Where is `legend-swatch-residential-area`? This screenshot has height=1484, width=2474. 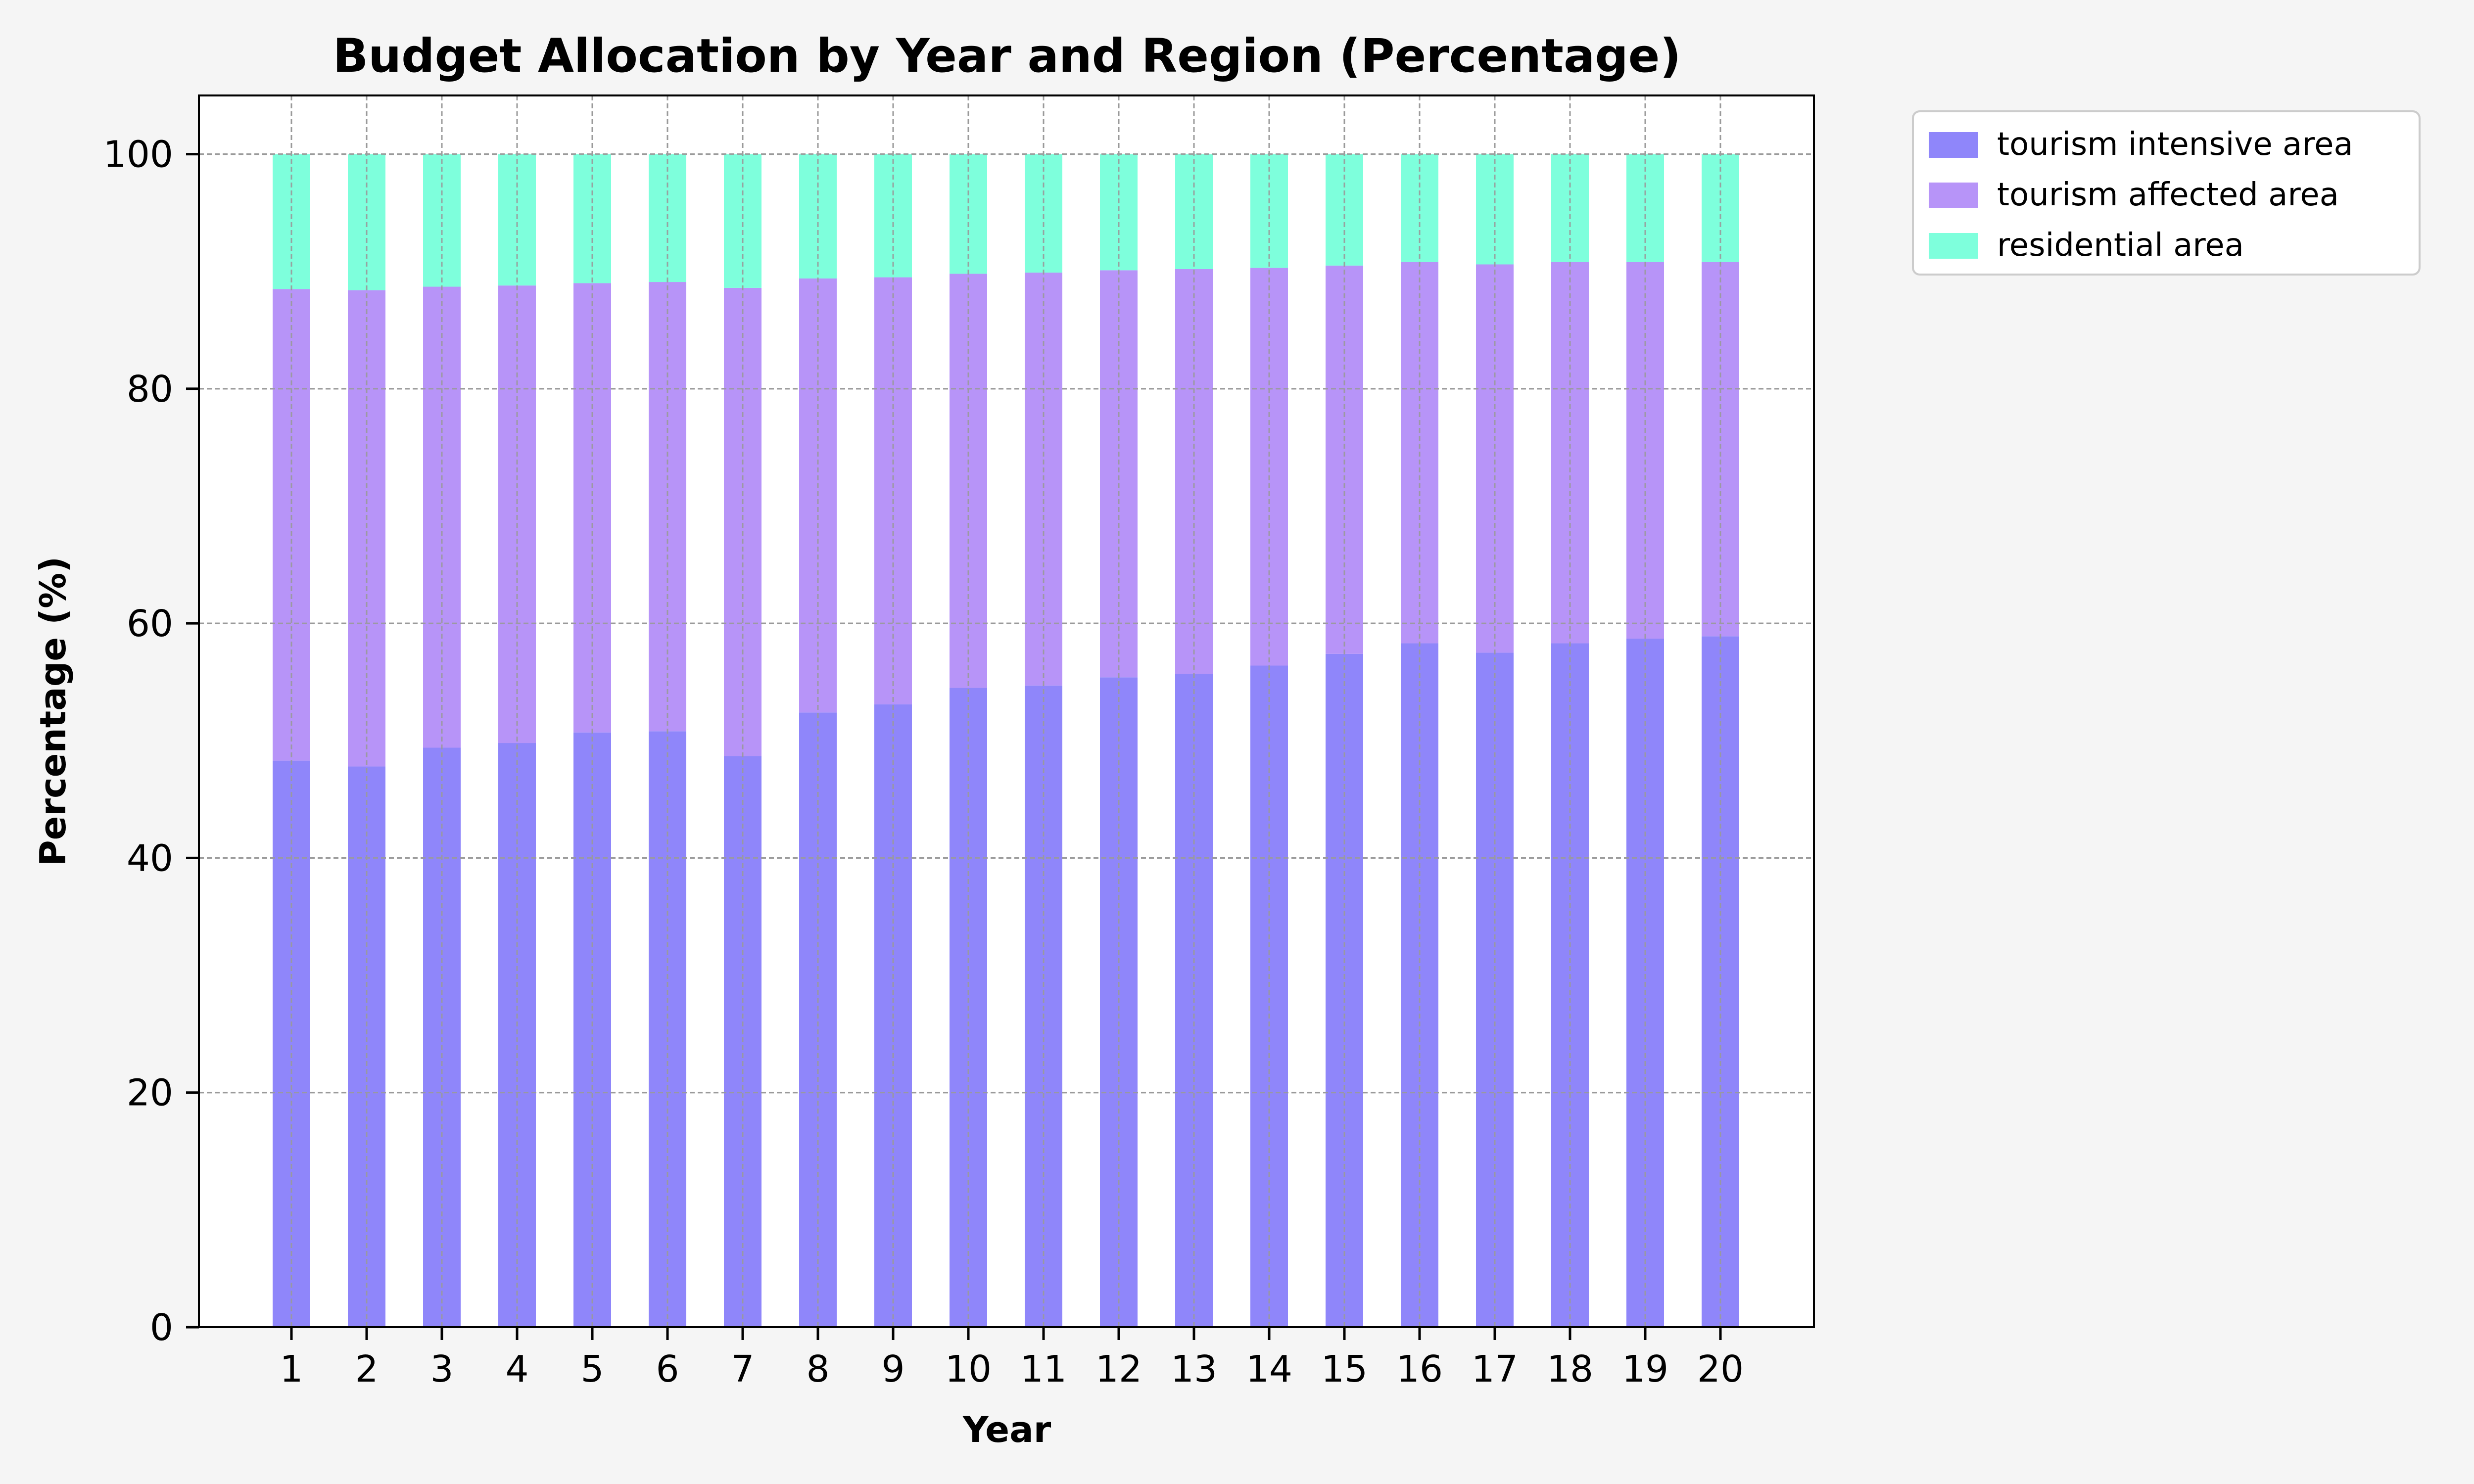 legend-swatch-residential-area is located at coordinates (1954, 246).